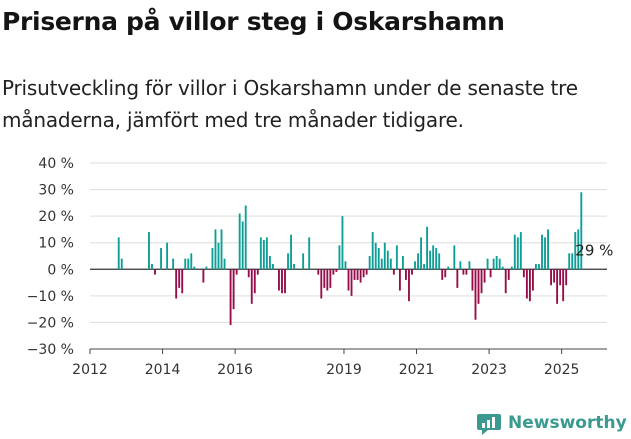 Image resolution: width=631 pixels, height=439 pixels. I want to click on y-tick-label: 30 %, so click(56, 191).